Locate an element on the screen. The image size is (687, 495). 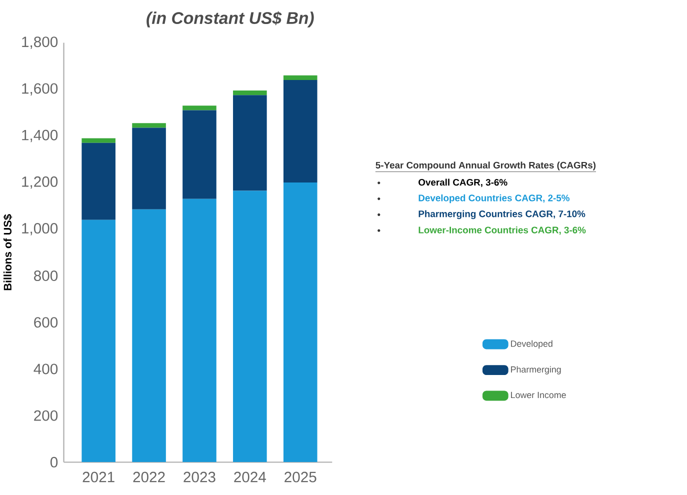
x-tick-label: 2021 is located at coordinates (98, 477).